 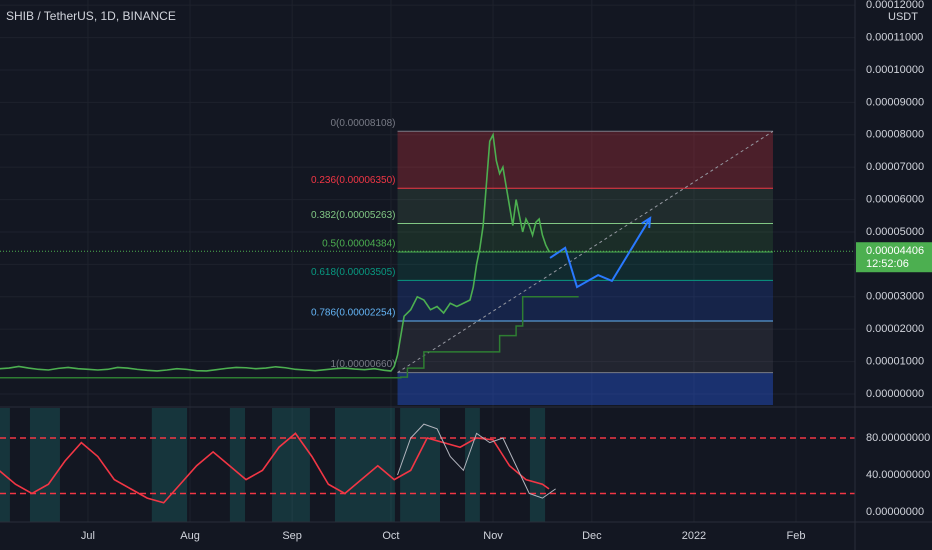 What do you see at coordinates (895, 135) in the screenshot?
I see `y-tick-label: 0.00008000` at bounding box center [895, 135].